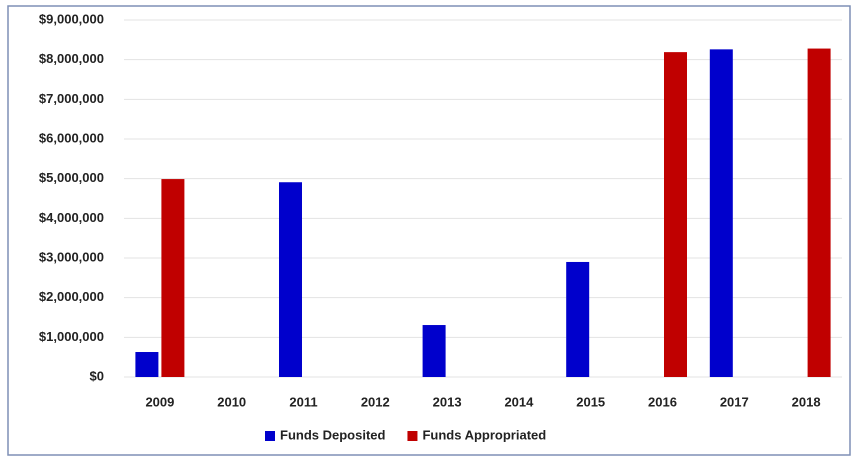 This screenshot has width=858, height=460. Describe the element at coordinates (375, 401) in the screenshot. I see `x-tick-label: 2012` at that location.